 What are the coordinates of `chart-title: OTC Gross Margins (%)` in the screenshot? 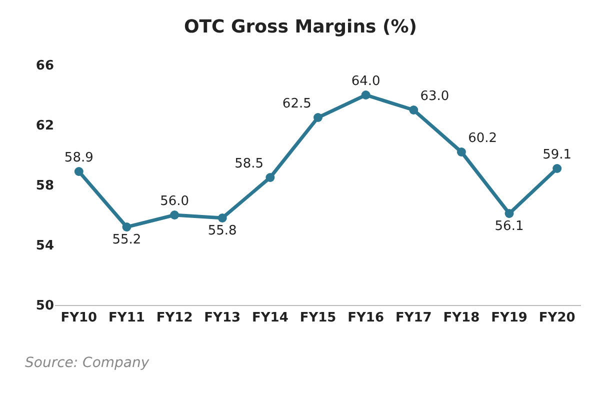 It's located at (301, 27).